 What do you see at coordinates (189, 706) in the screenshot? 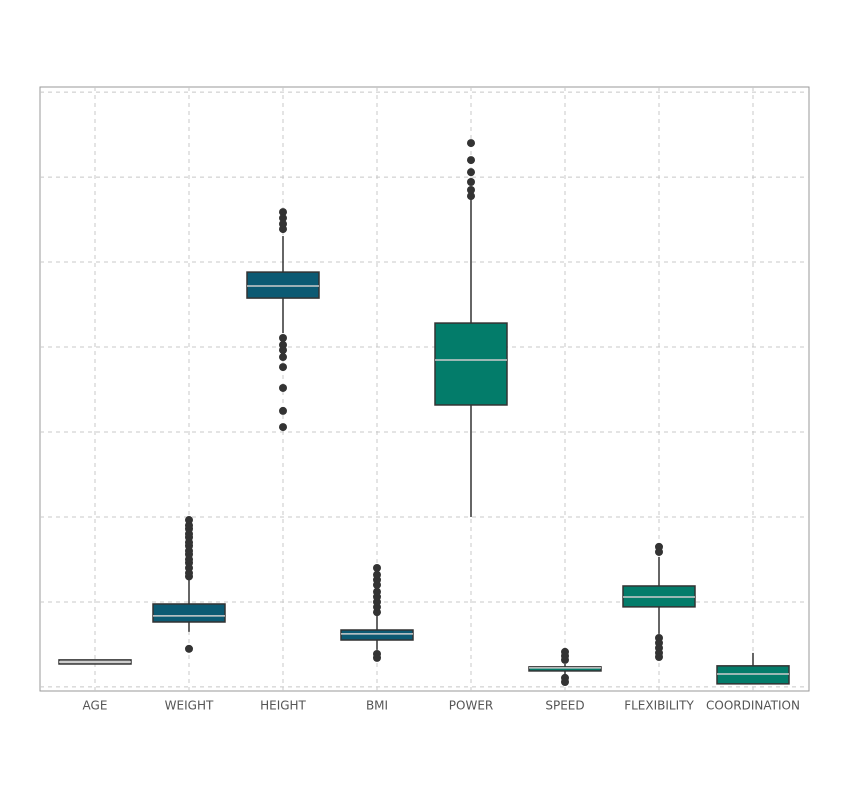
I see `x-tick-label: WEIGHT` at bounding box center [189, 706].